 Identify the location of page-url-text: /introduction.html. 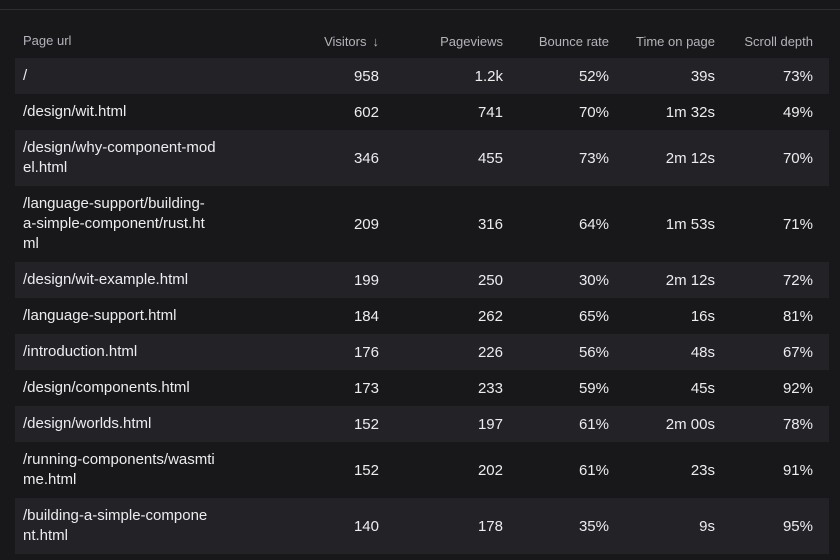
(80, 351).